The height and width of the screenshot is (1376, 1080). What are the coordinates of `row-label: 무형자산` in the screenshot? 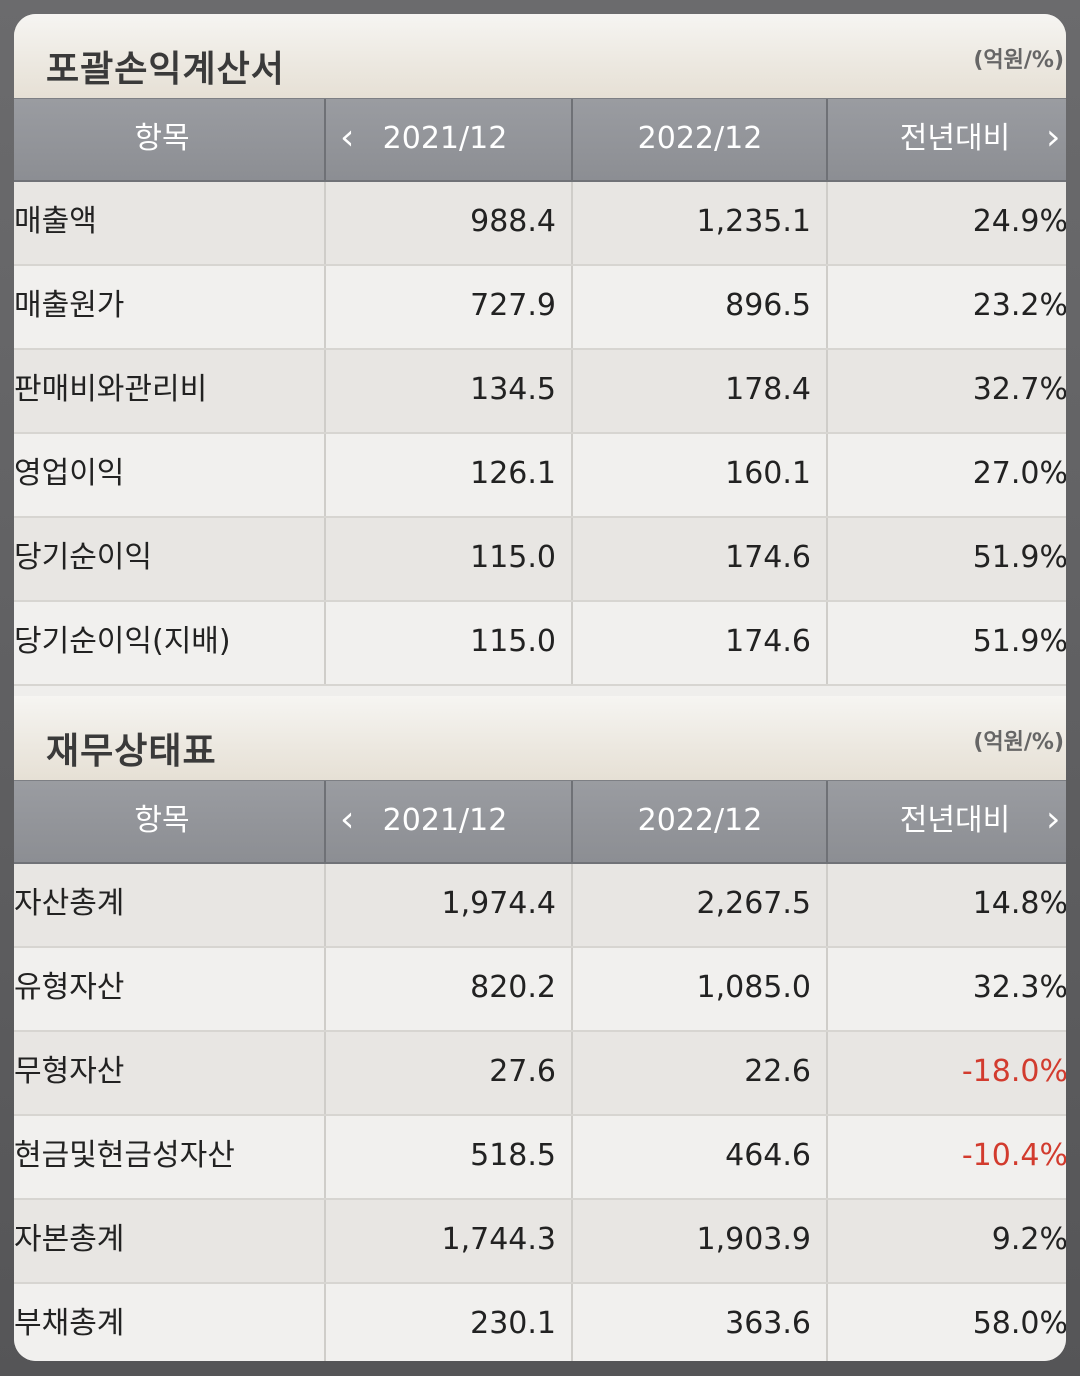 It's located at (69, 1071).